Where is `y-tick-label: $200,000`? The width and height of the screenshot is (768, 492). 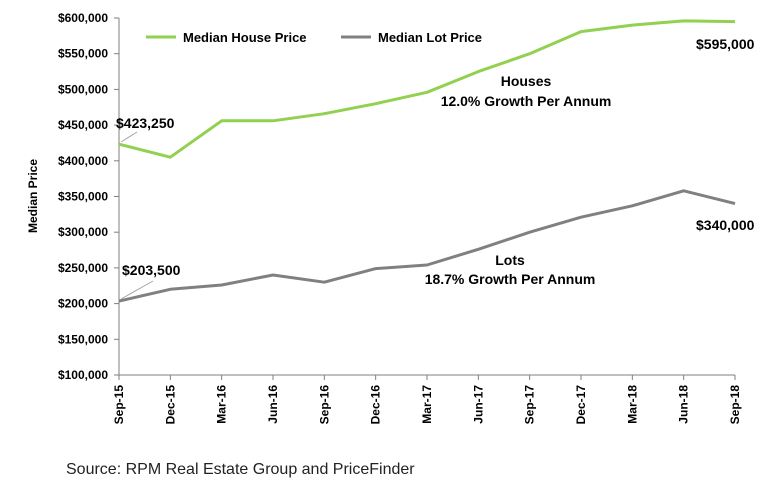
y-tick-label: $200,000 is located at coordinates (83, 304).